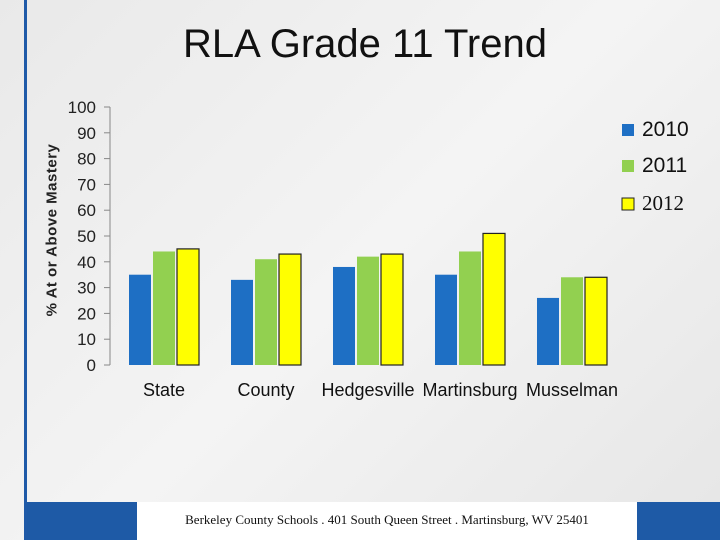  What do you see at coordinates (86, 236) in the screenshot?
I see `y-tick-label: 50` at bounding box center [86, 236].